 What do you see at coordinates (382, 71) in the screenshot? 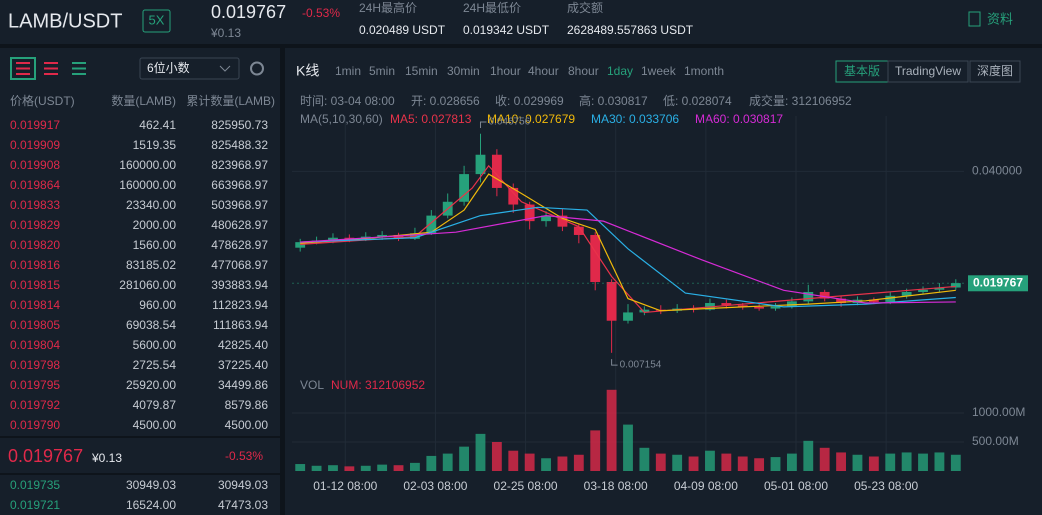
I see `interval: 5min` at bounding box center [382, 71].